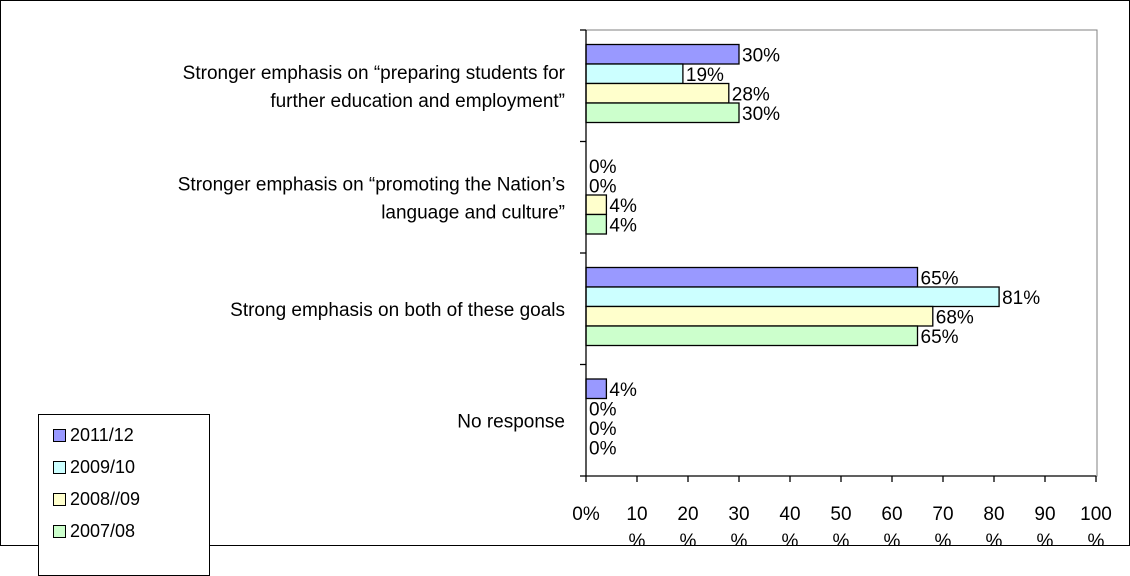  Describe the element at coordinates (891, 514) in the screenshot. I see `x-tick-label: 60` at that location.